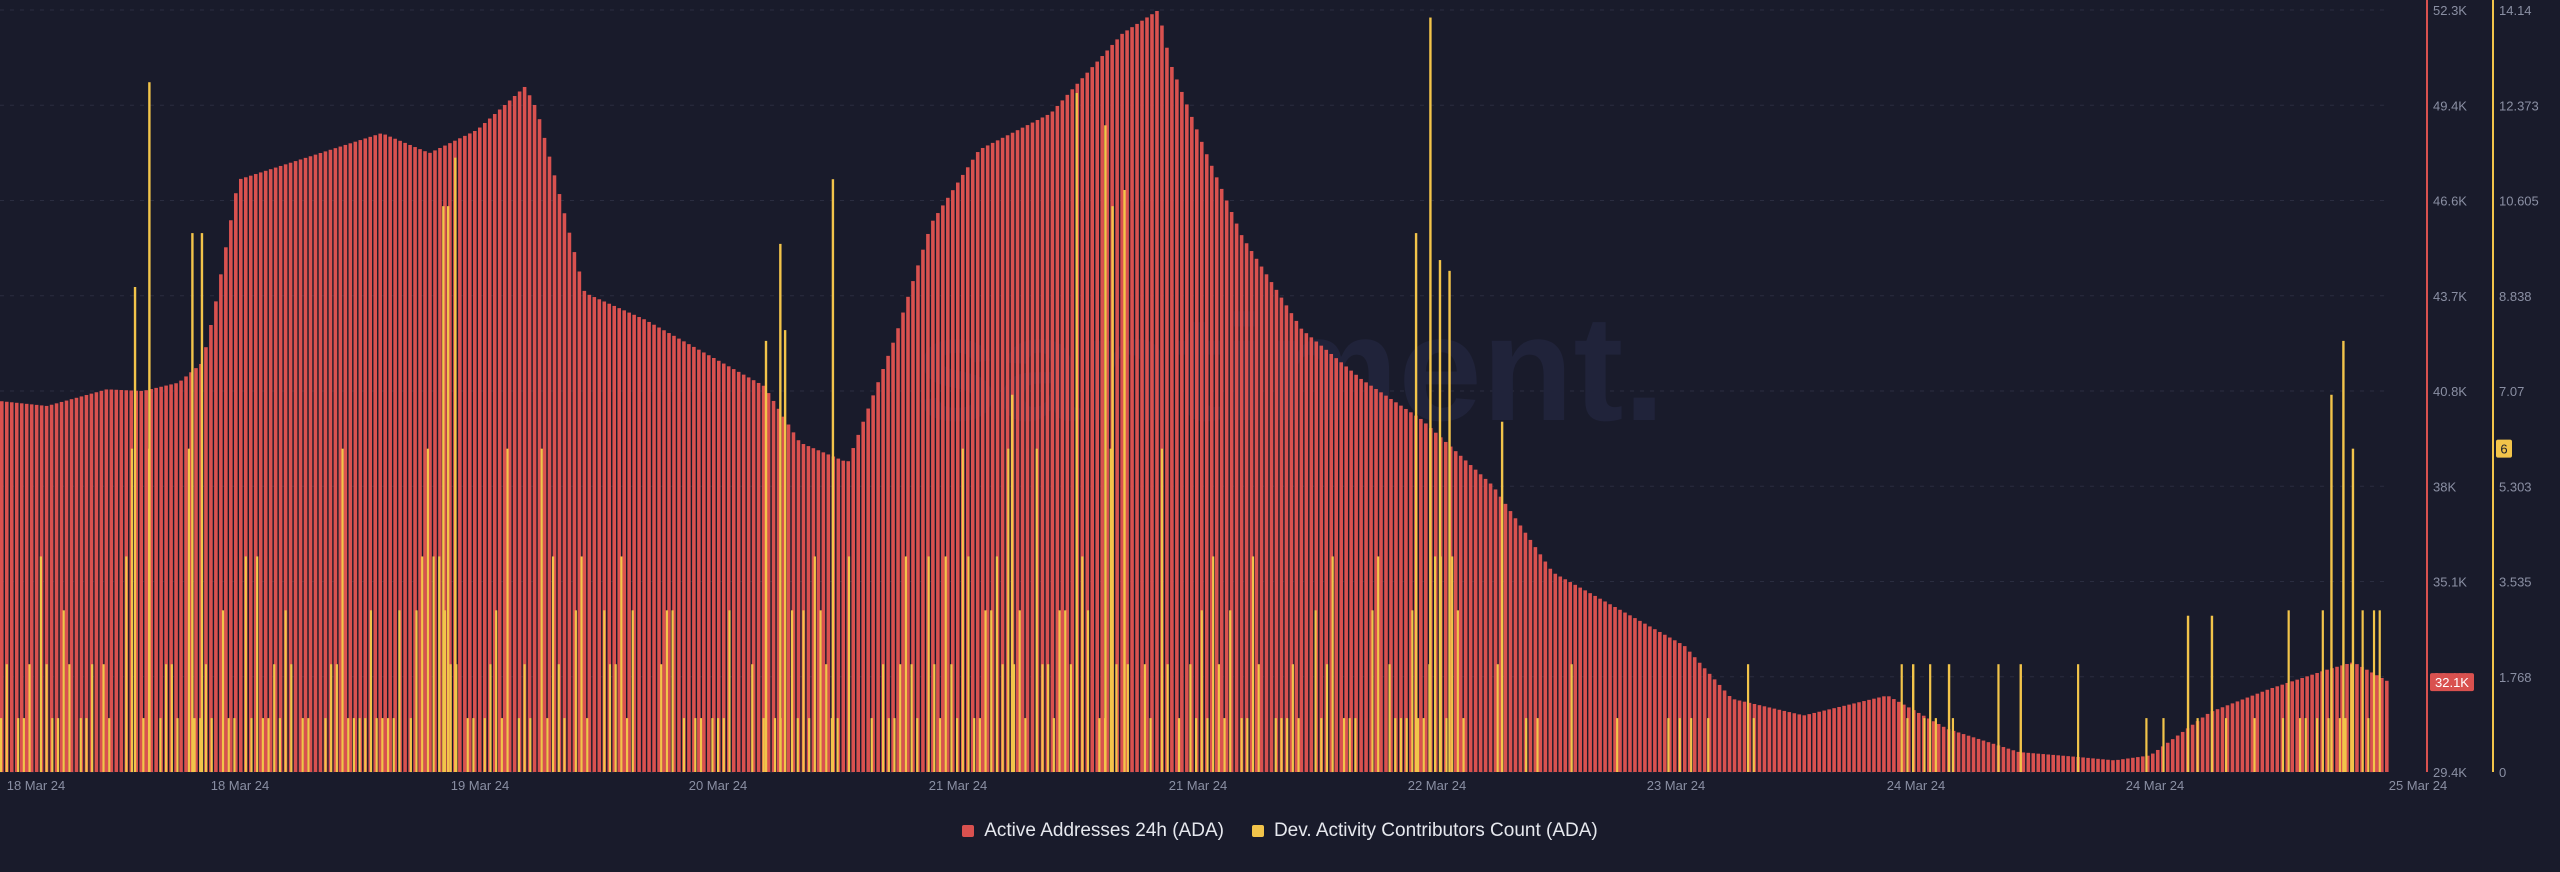 This screenshot has width=2560, height=872. I want to click on legend-item-active-addresses: Active Addresses 24h (ADA), so click(1093, 831).